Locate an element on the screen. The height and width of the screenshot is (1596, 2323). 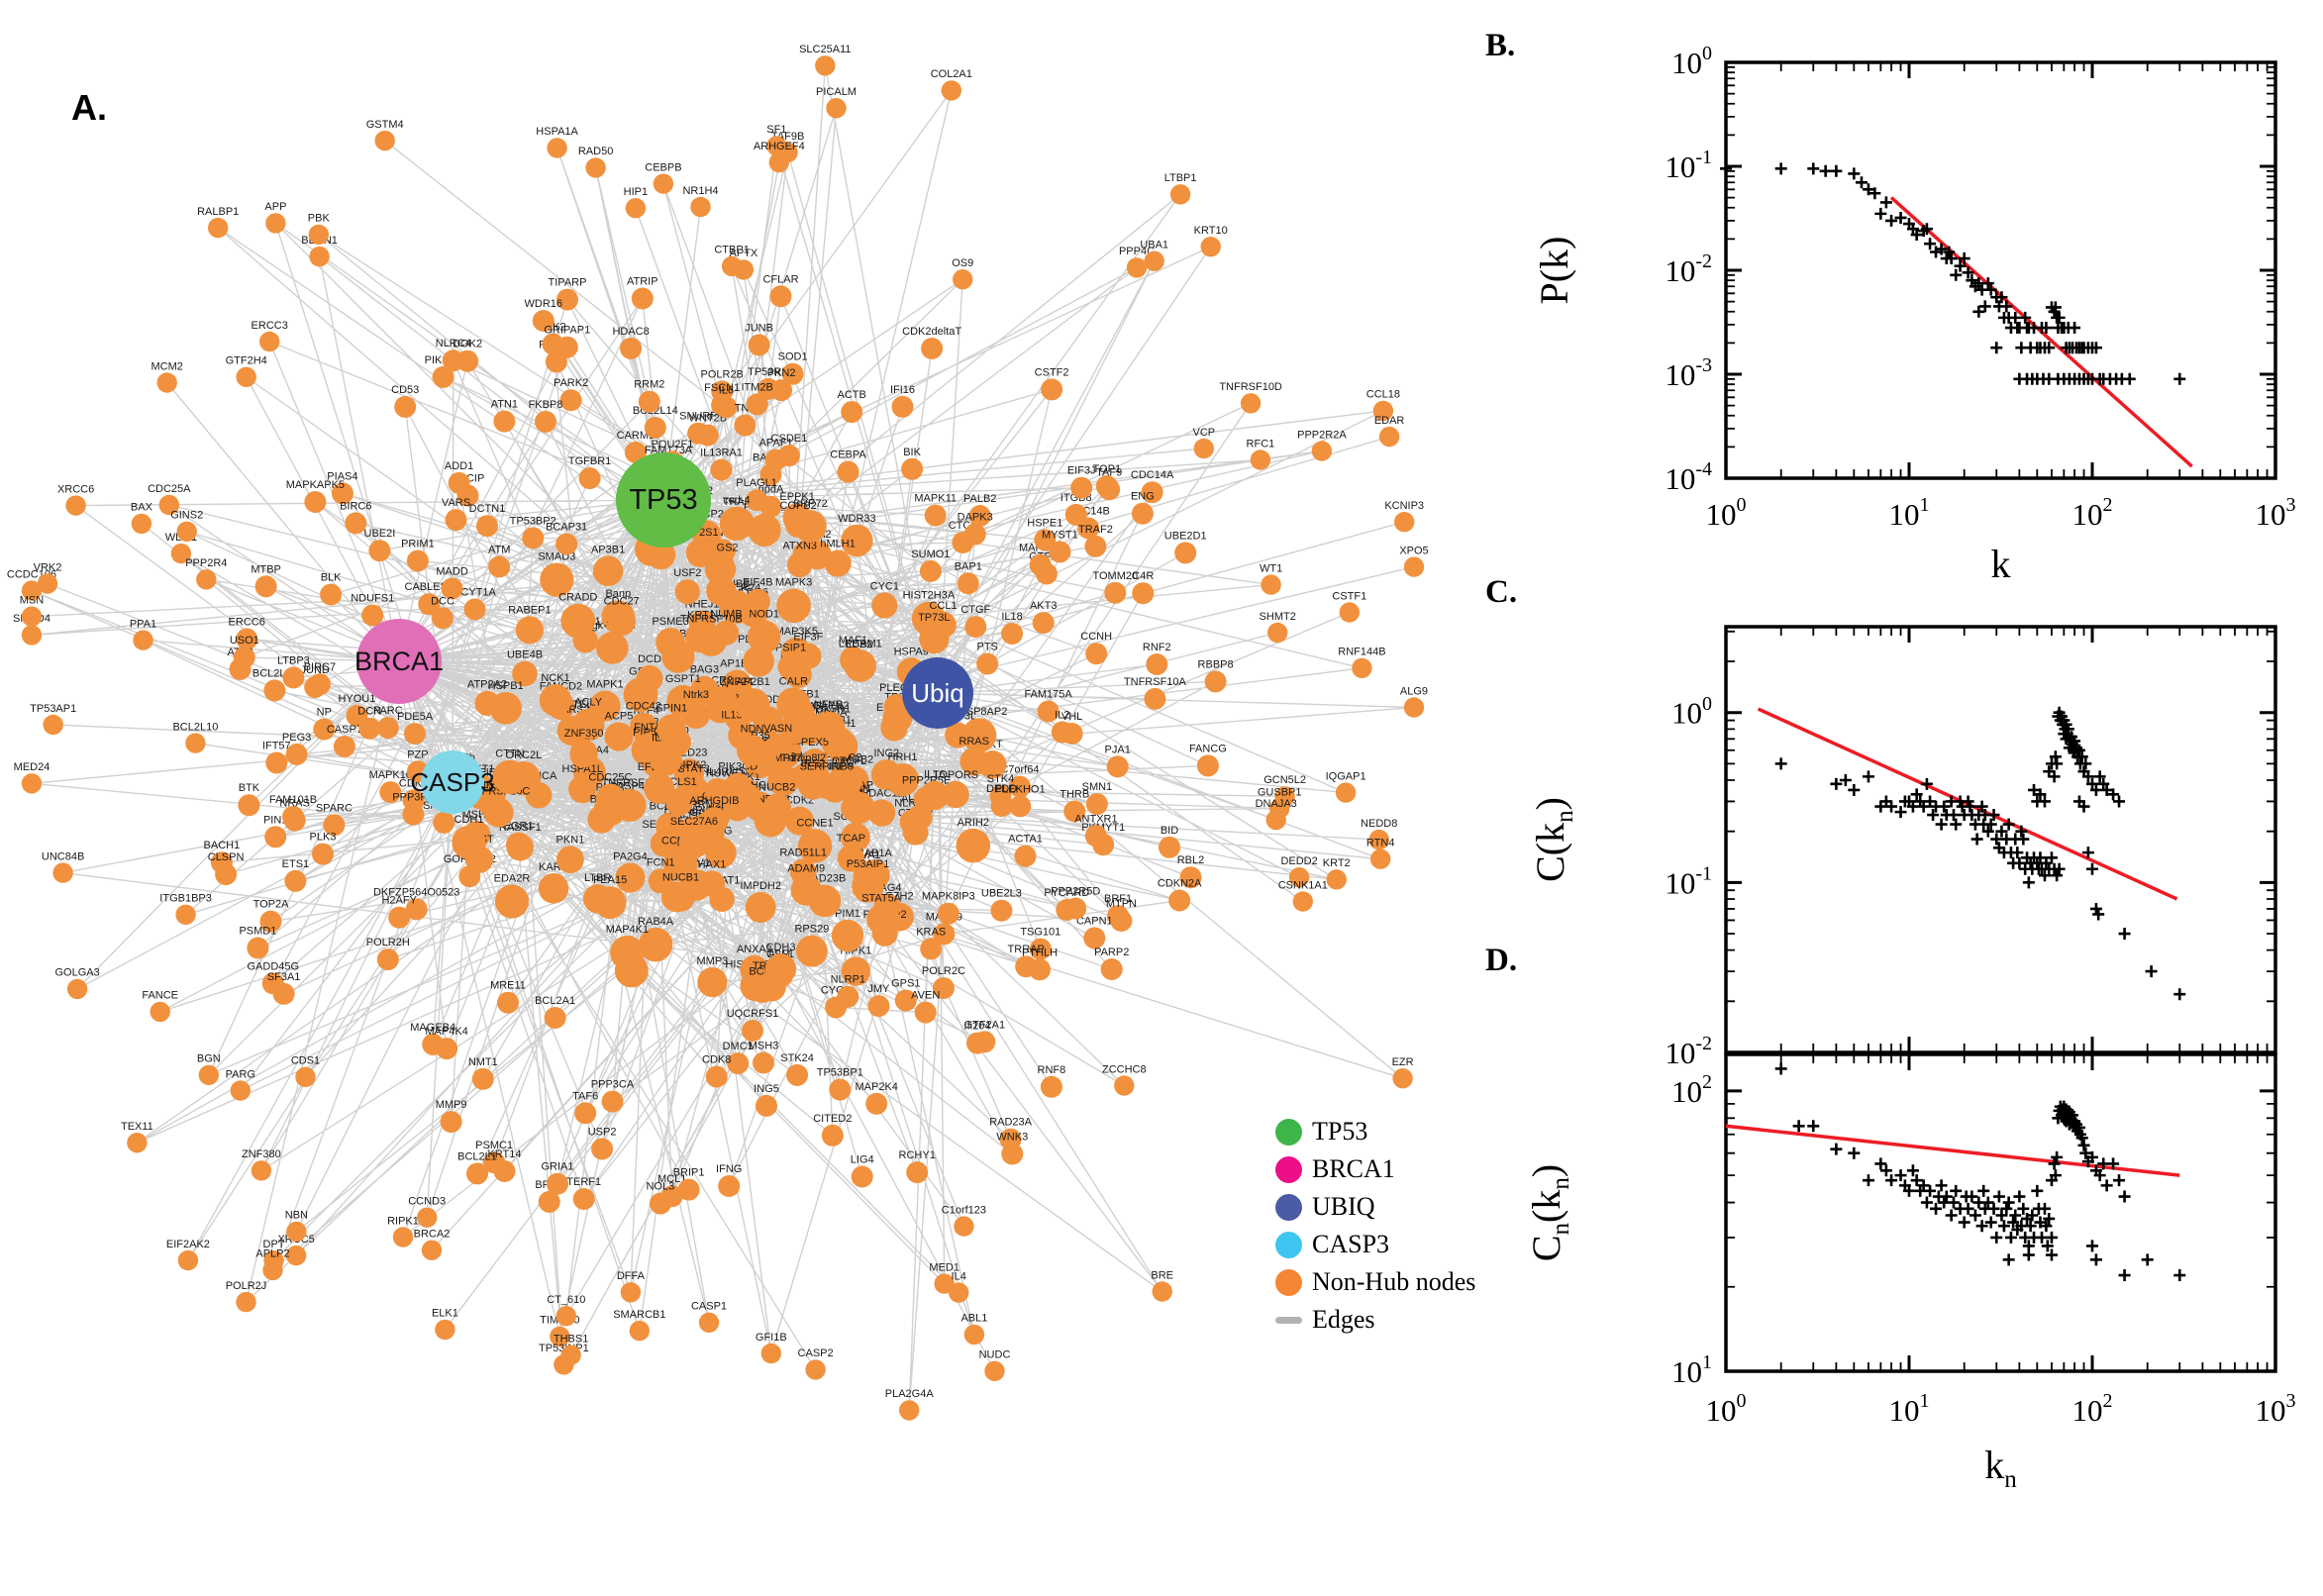
node-label: RPS29 is located at coordinates (811, 930).